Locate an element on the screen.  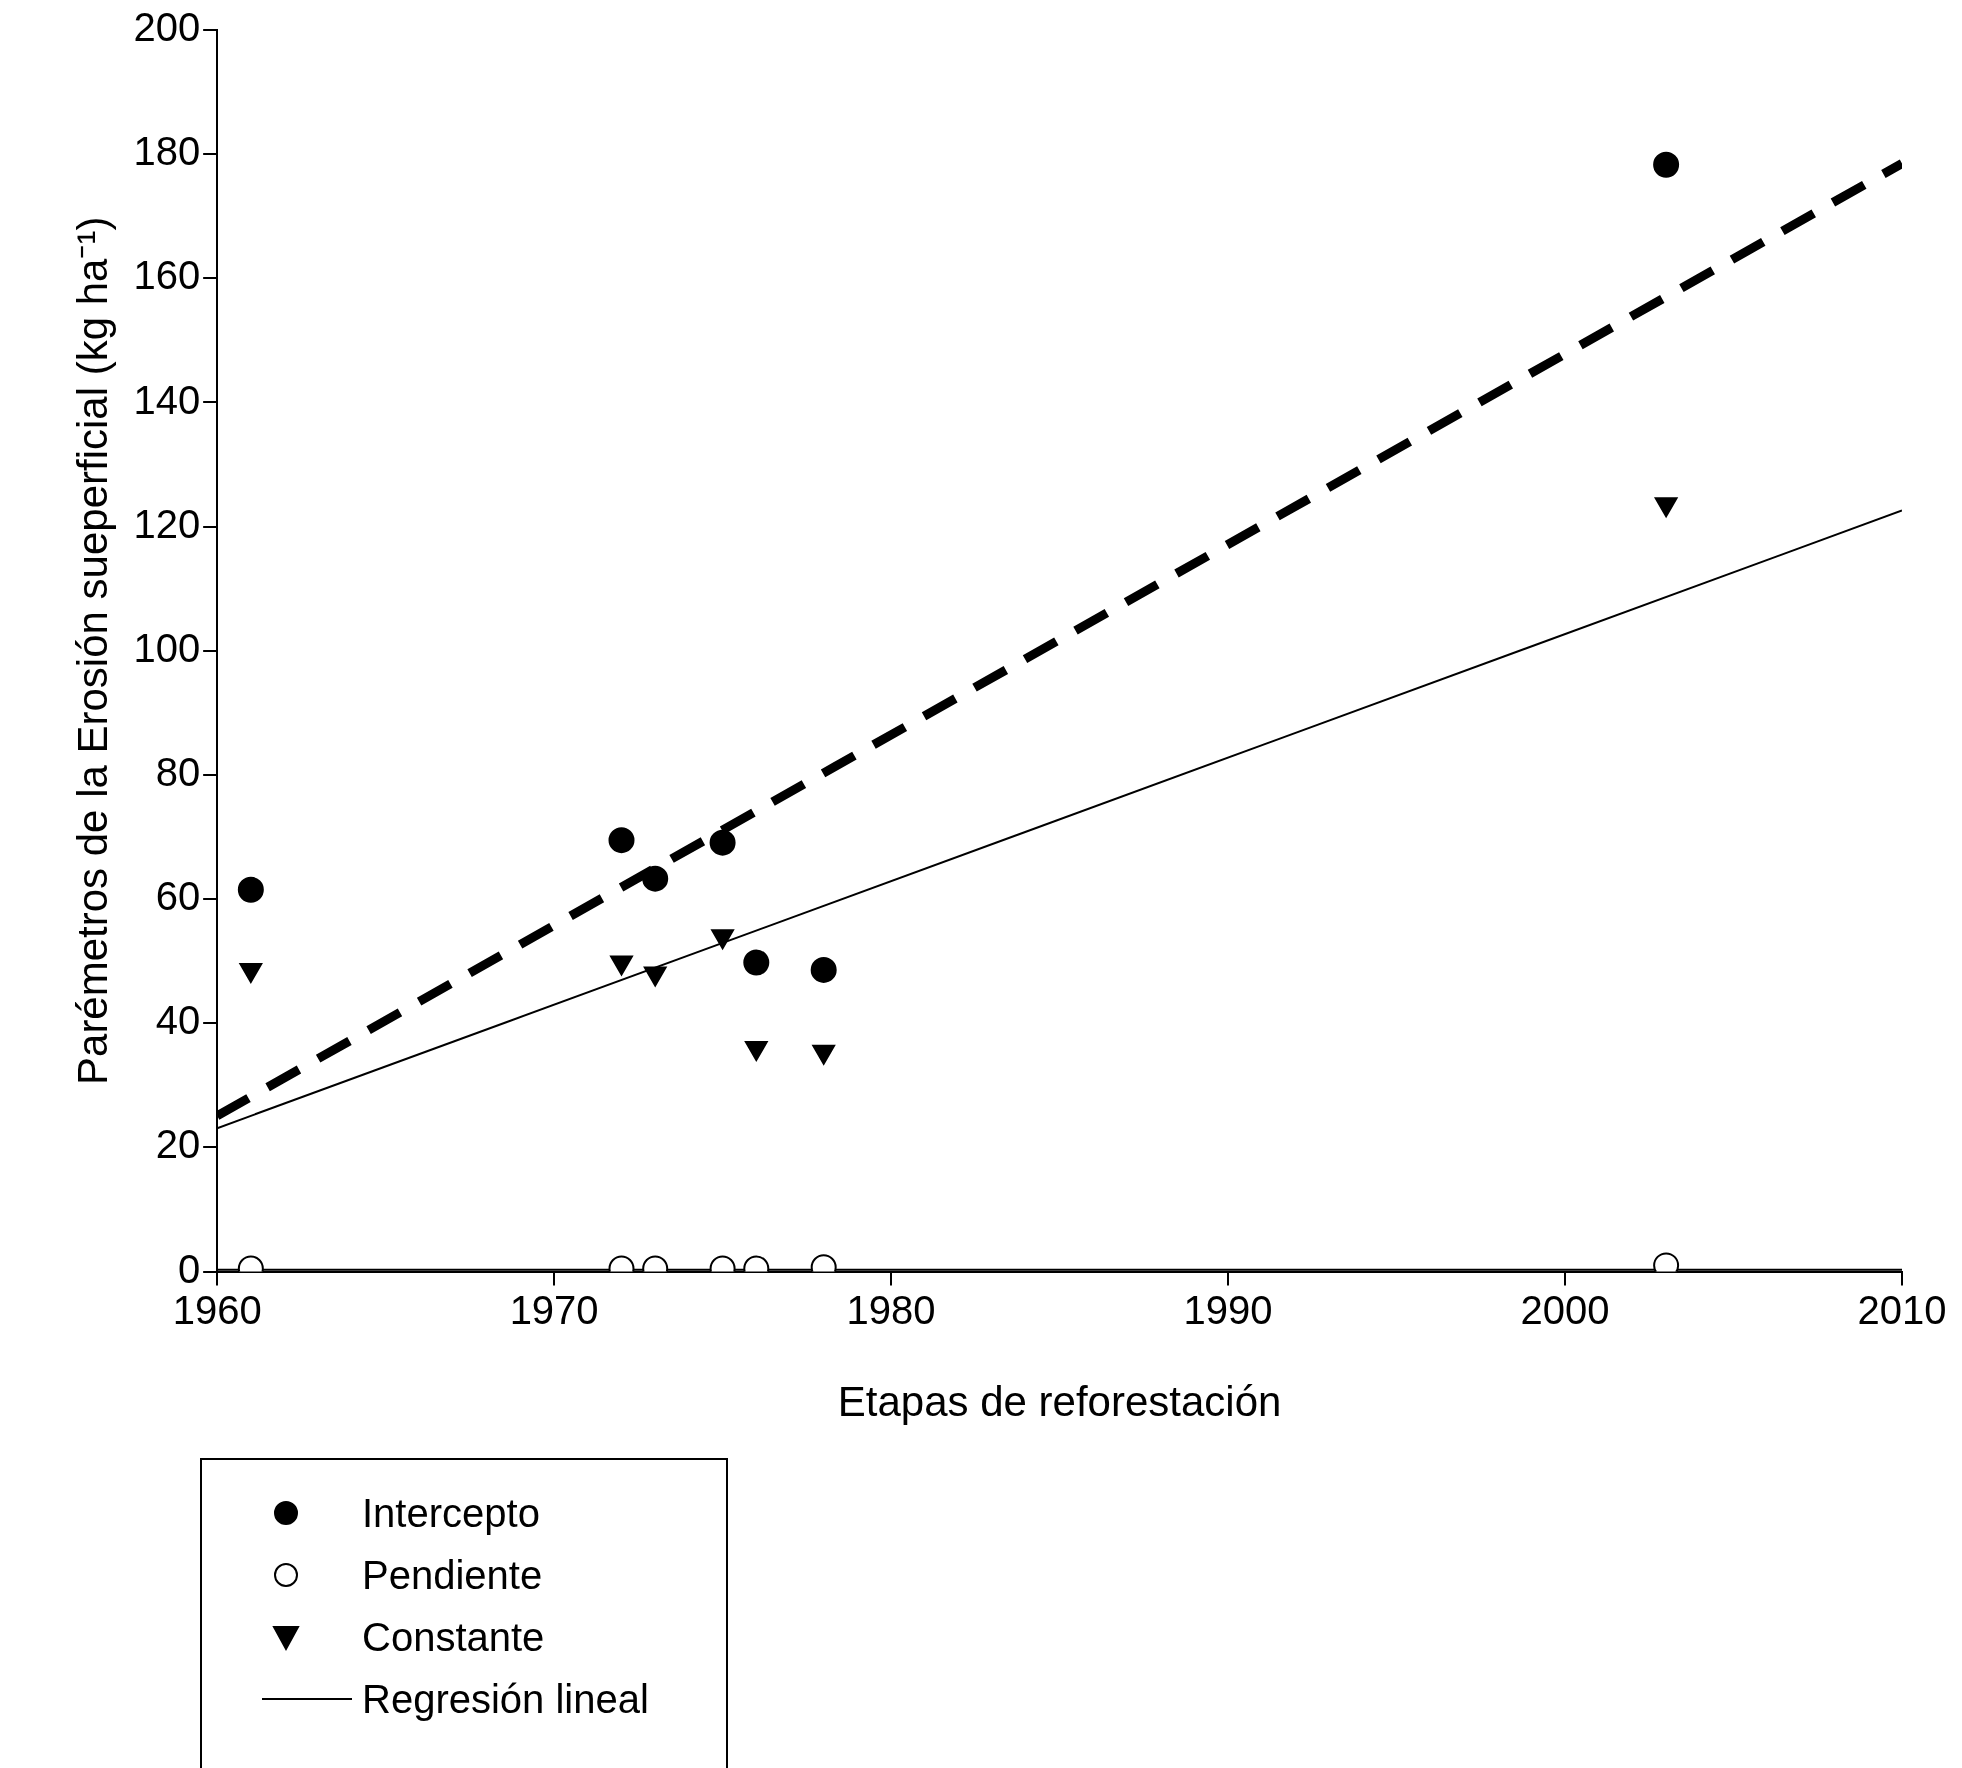
x-tick-label: 2010 is located at coordinates (1902, 1309).